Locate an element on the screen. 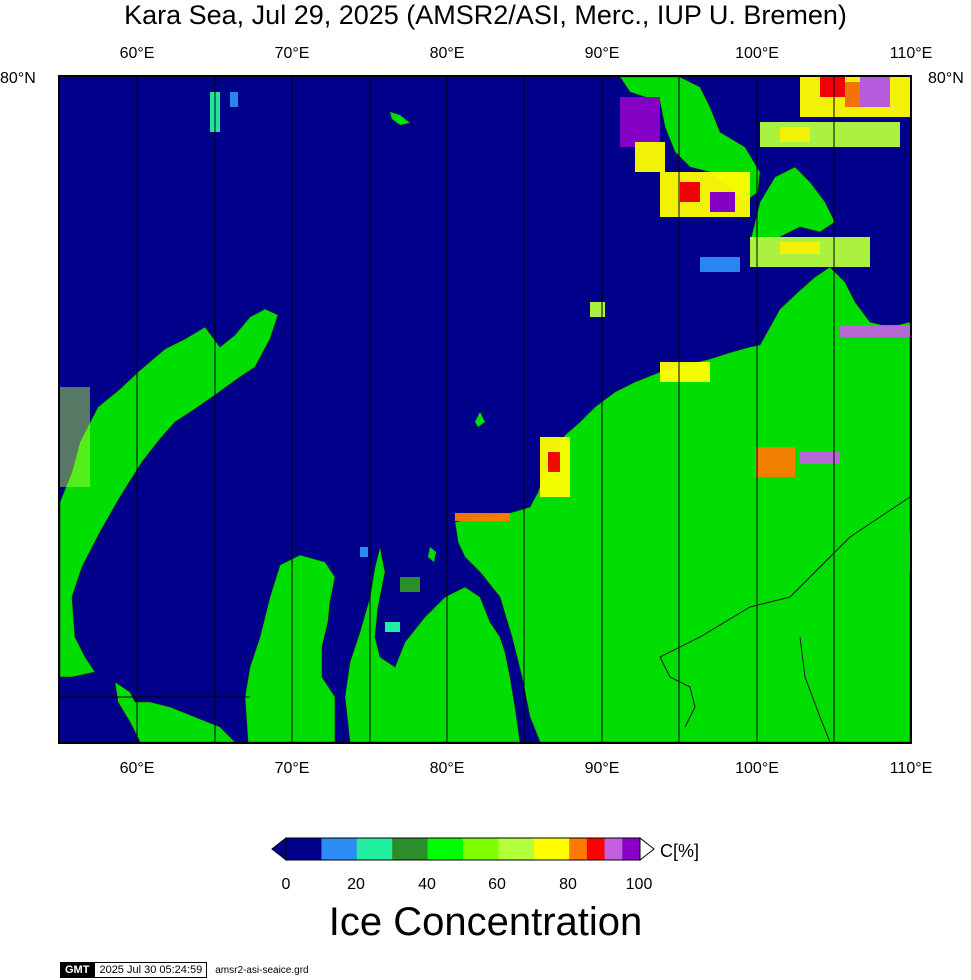 The height and width of the screenshot is (980, 971). land-yamal is located at coordinates (290, 648).